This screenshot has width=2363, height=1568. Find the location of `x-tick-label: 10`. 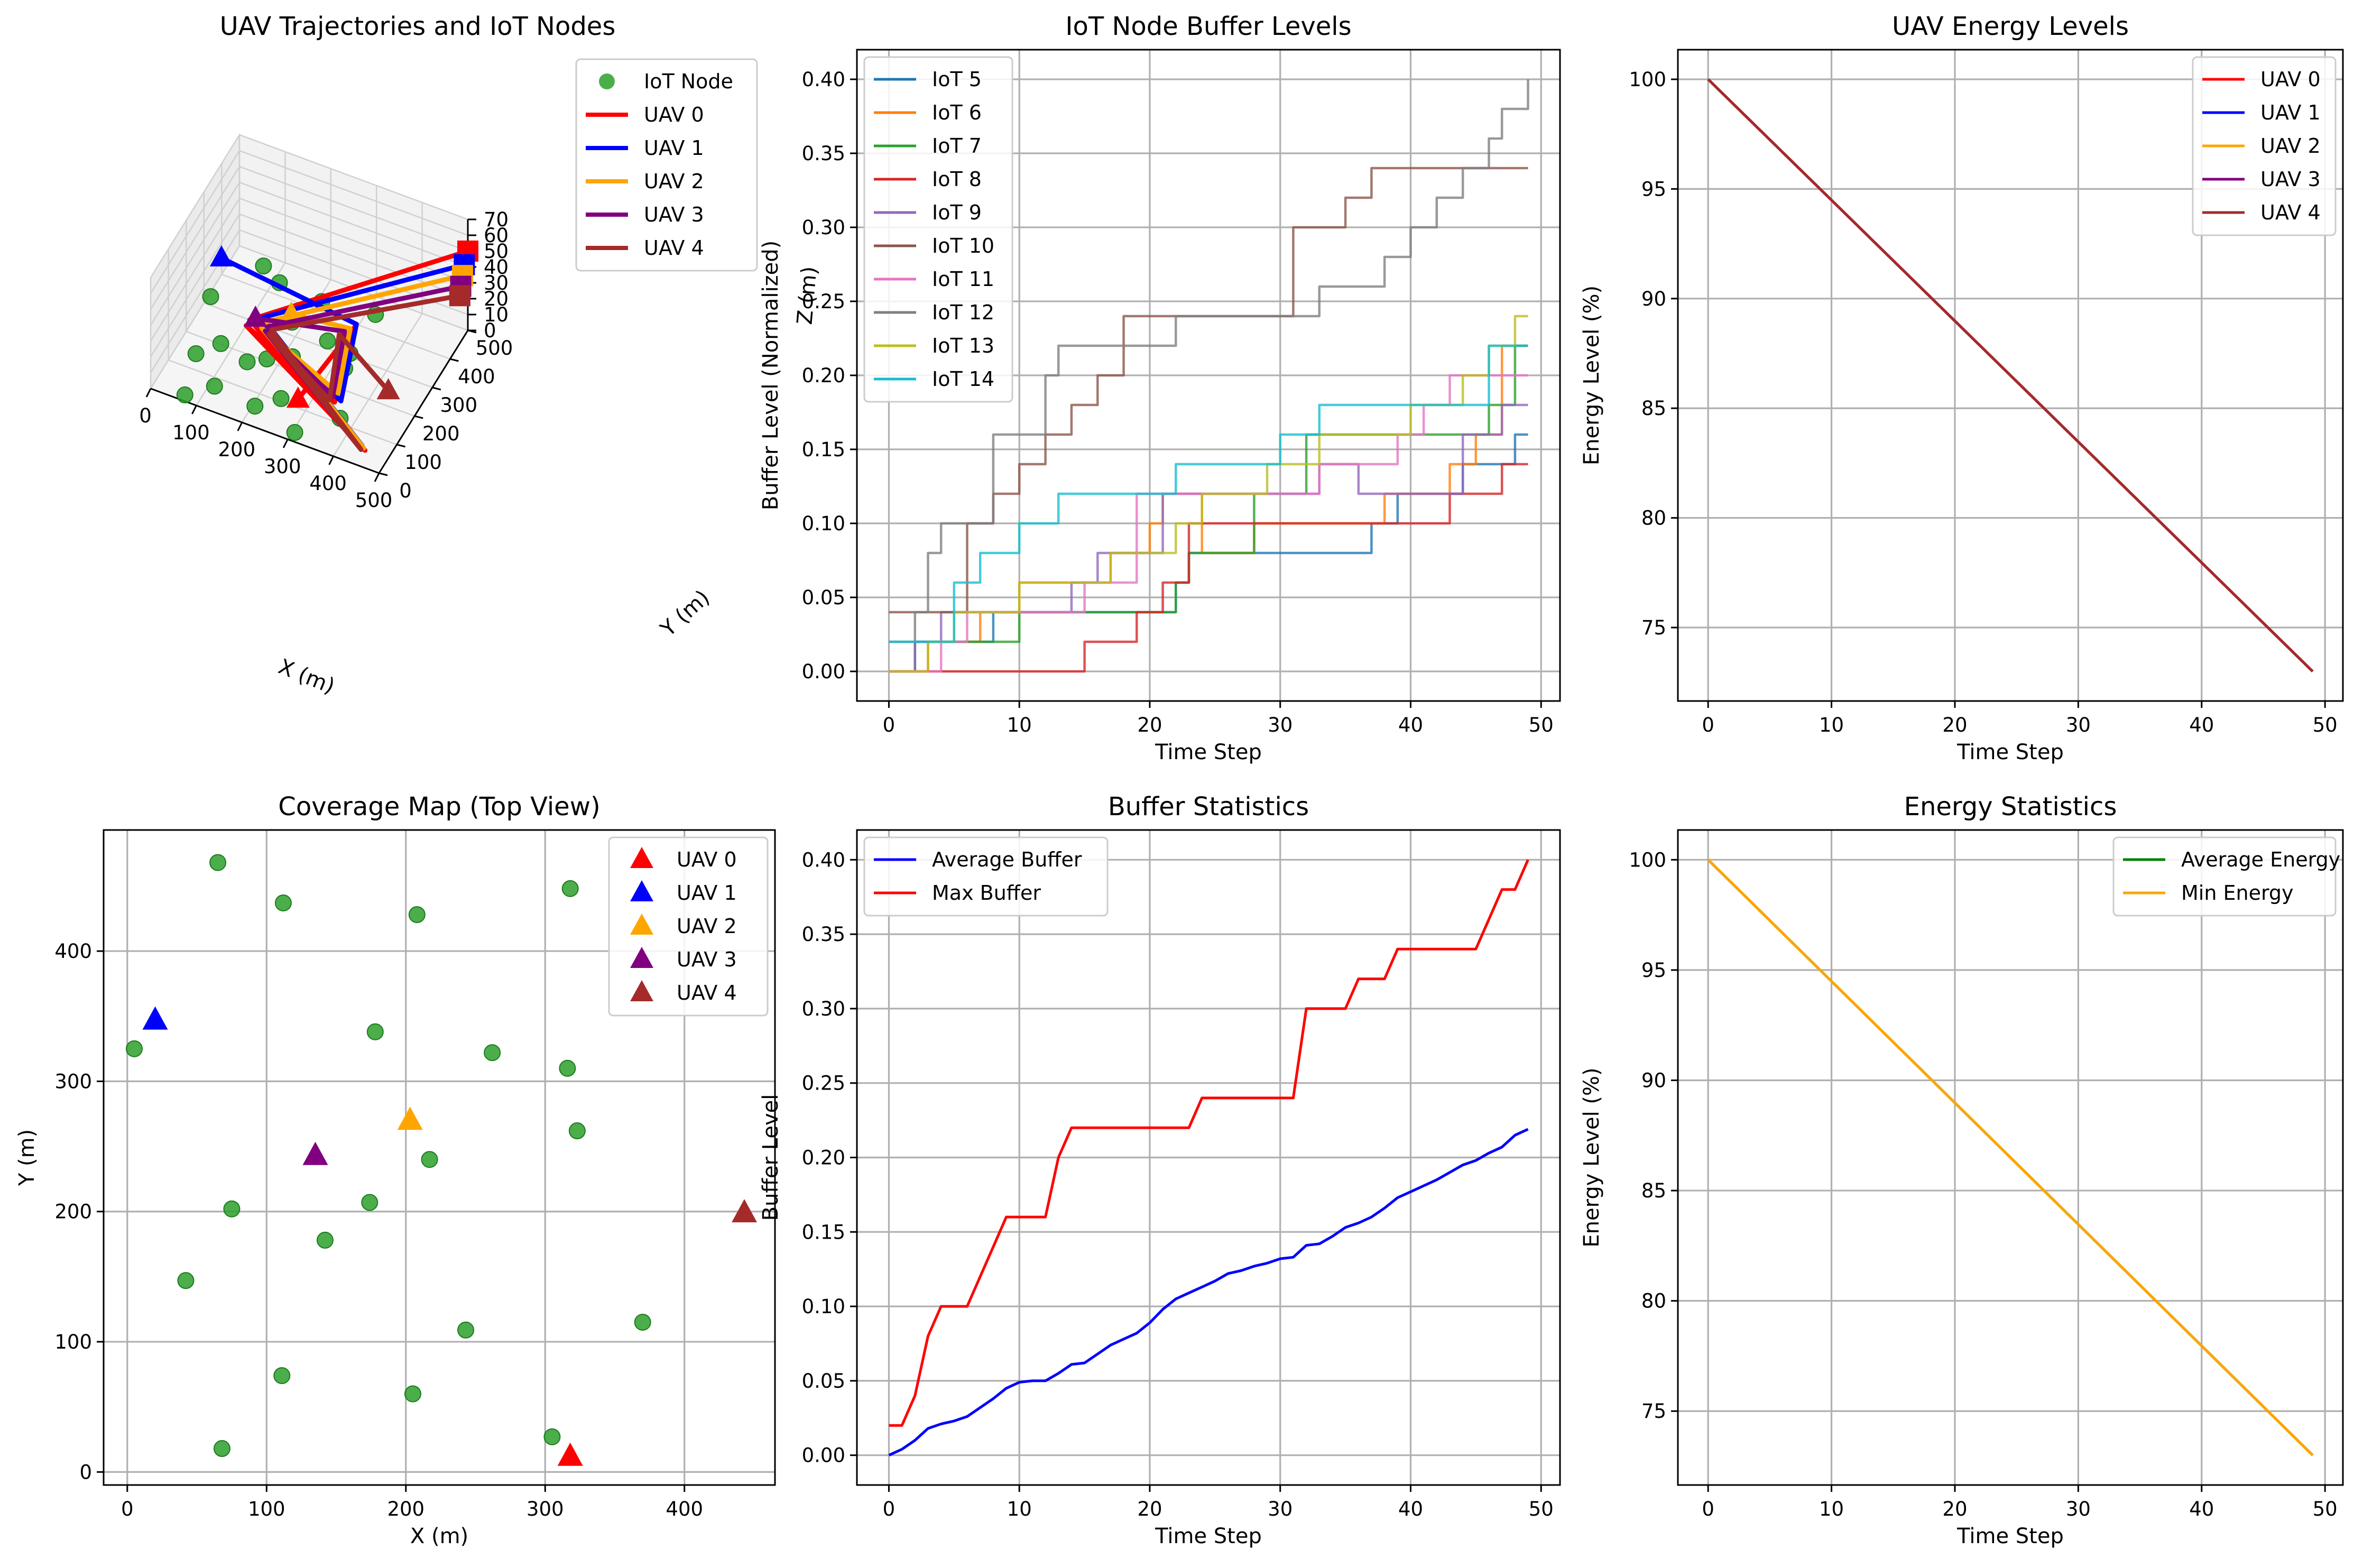

x-tick-label: 10 is located at coordinates (1831, 725).